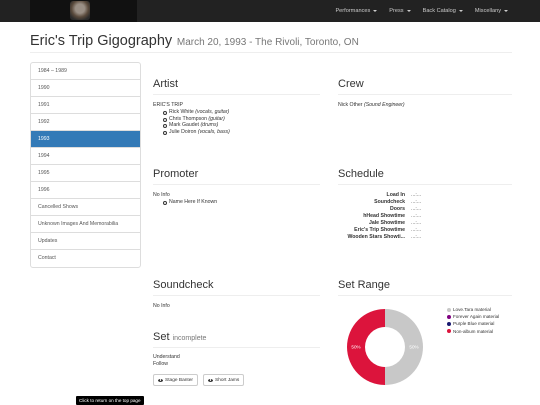  Describe the element at coordinates (473, 331) in the screenshot. I see `legend-label: Non-album material` at that location.